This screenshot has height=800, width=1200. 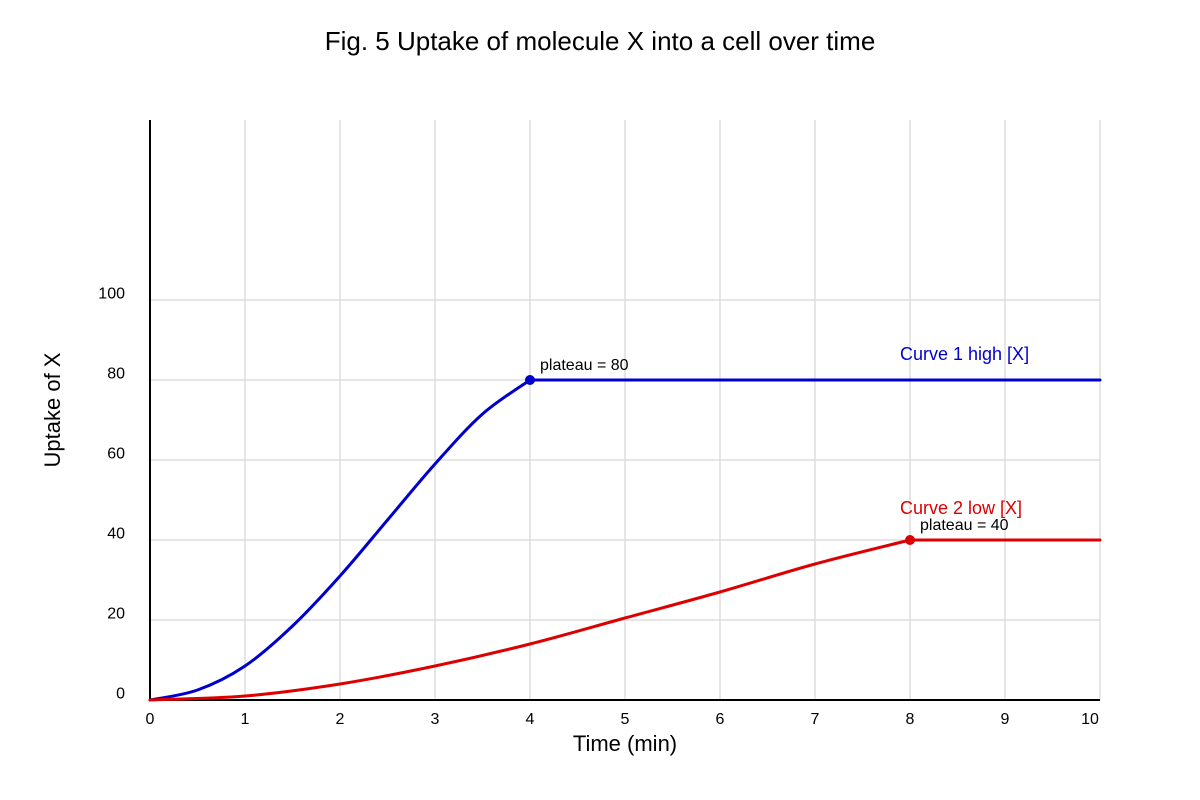 What do you see at coordinates (116, 613) in the screenshot?
I see `y-tick-label-20: 20` at bounding box center [116, 613].